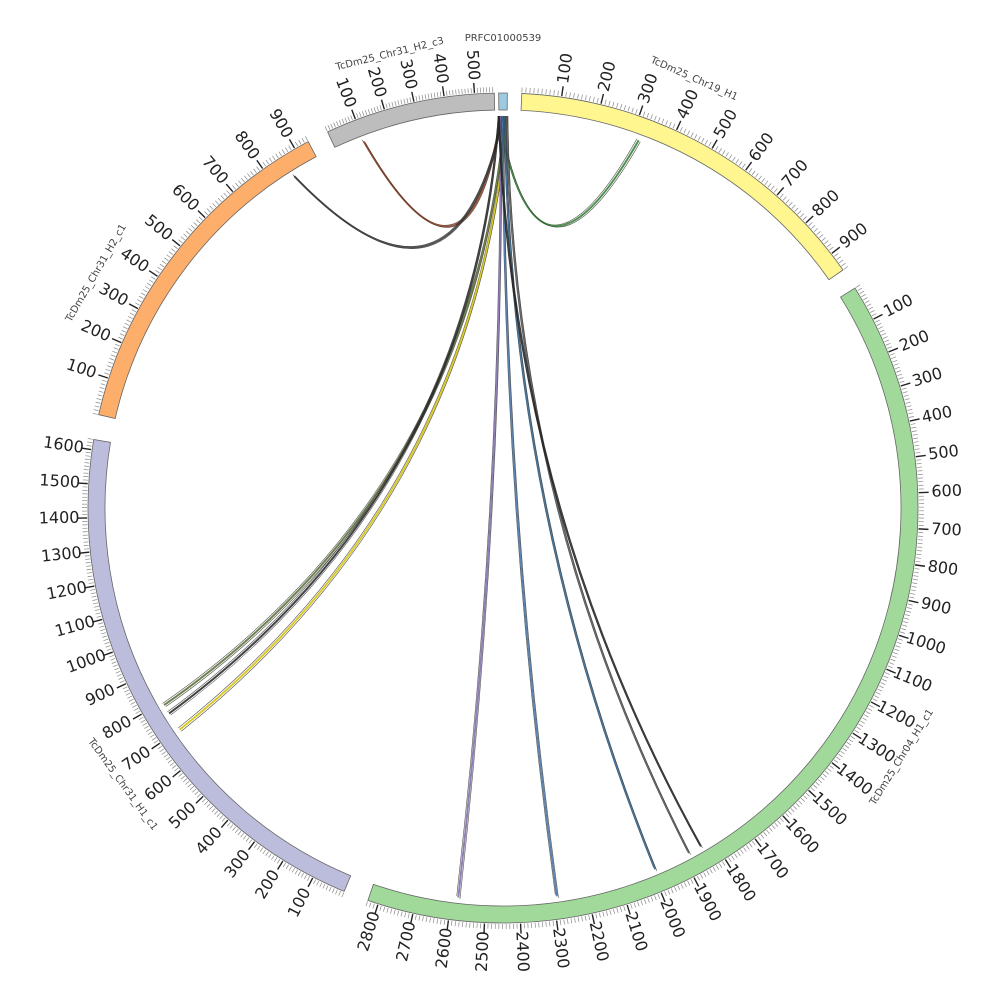  I want to click on tick-label: 1700, so click(773, 861).